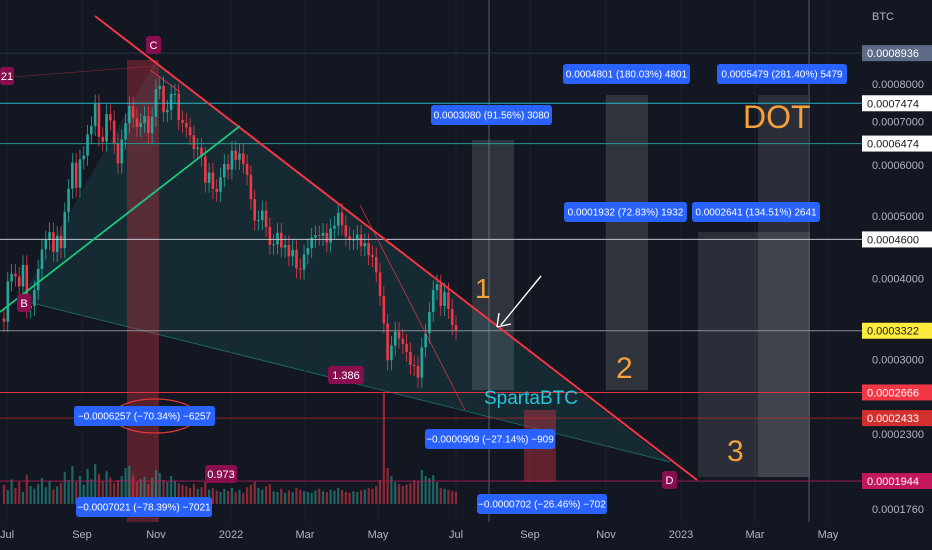 This screenshot has height=550, width=932. I want to click on measure-box-text: 0.0005479 (281.40%) 5479, so click(782, 75).